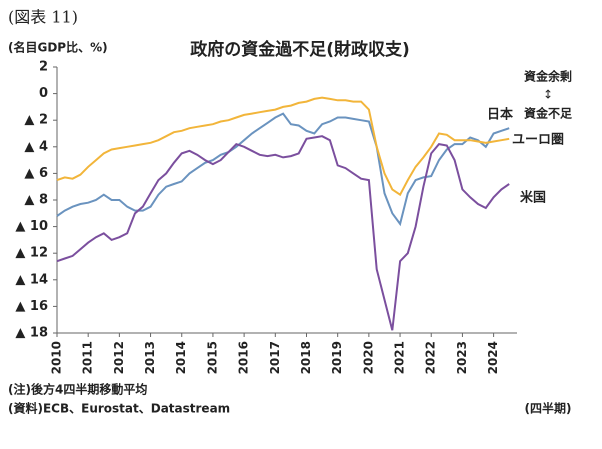 This screenshot has width=602, height=449. What do you see at coordinates (31, 279) in the screenshot?
I see `y-tick-label: ▲ 14` at bounding box center [31, 279].